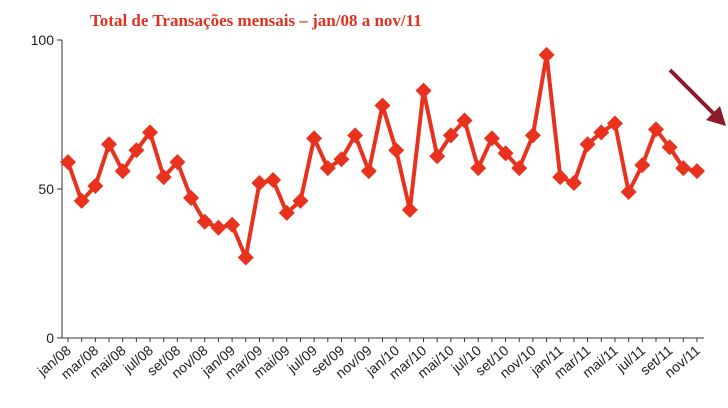 The height and width of the screenshot is (408, 728). What do you see at coordinates (43, 40) in the screenshot?
I see `y-tick-label: 100` at bounding box center [43, 40].